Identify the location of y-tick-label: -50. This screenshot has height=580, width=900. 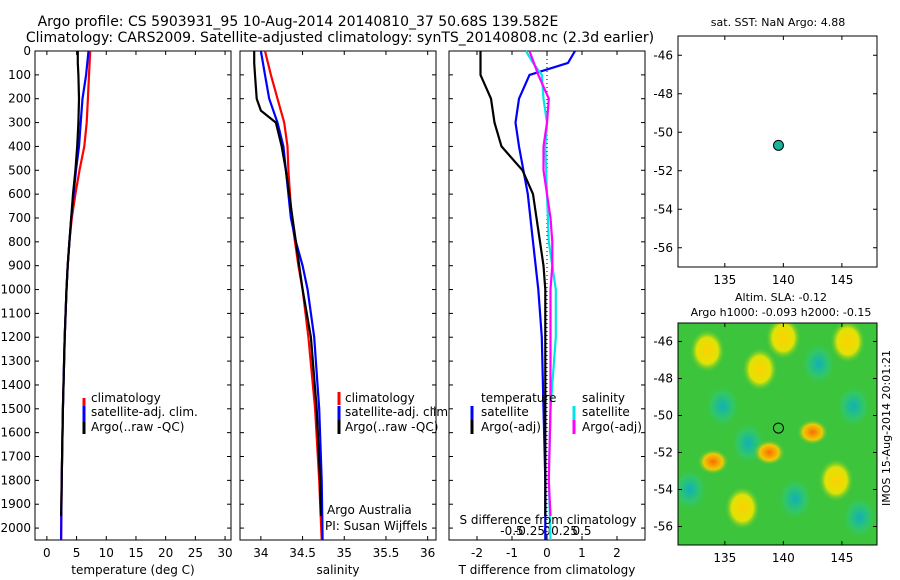
(663, 132).